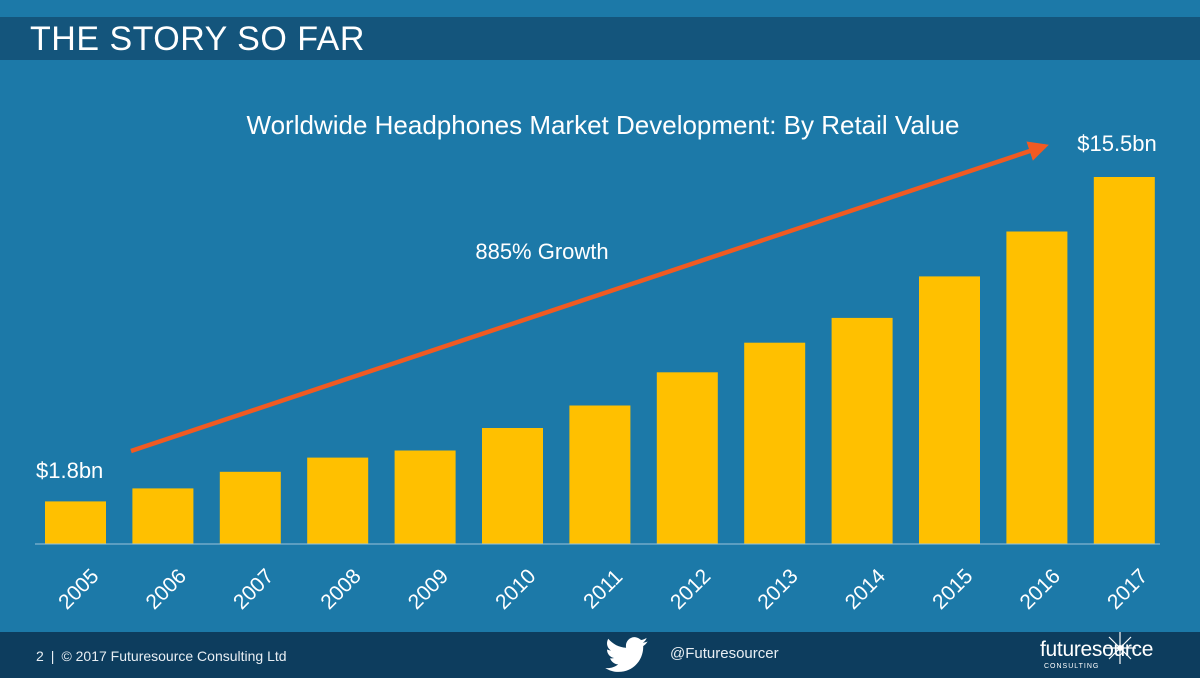  Describe the element at coordinates (253, 589) in the screenshot. I see `x-tick-label-2007: 2007` at that location.